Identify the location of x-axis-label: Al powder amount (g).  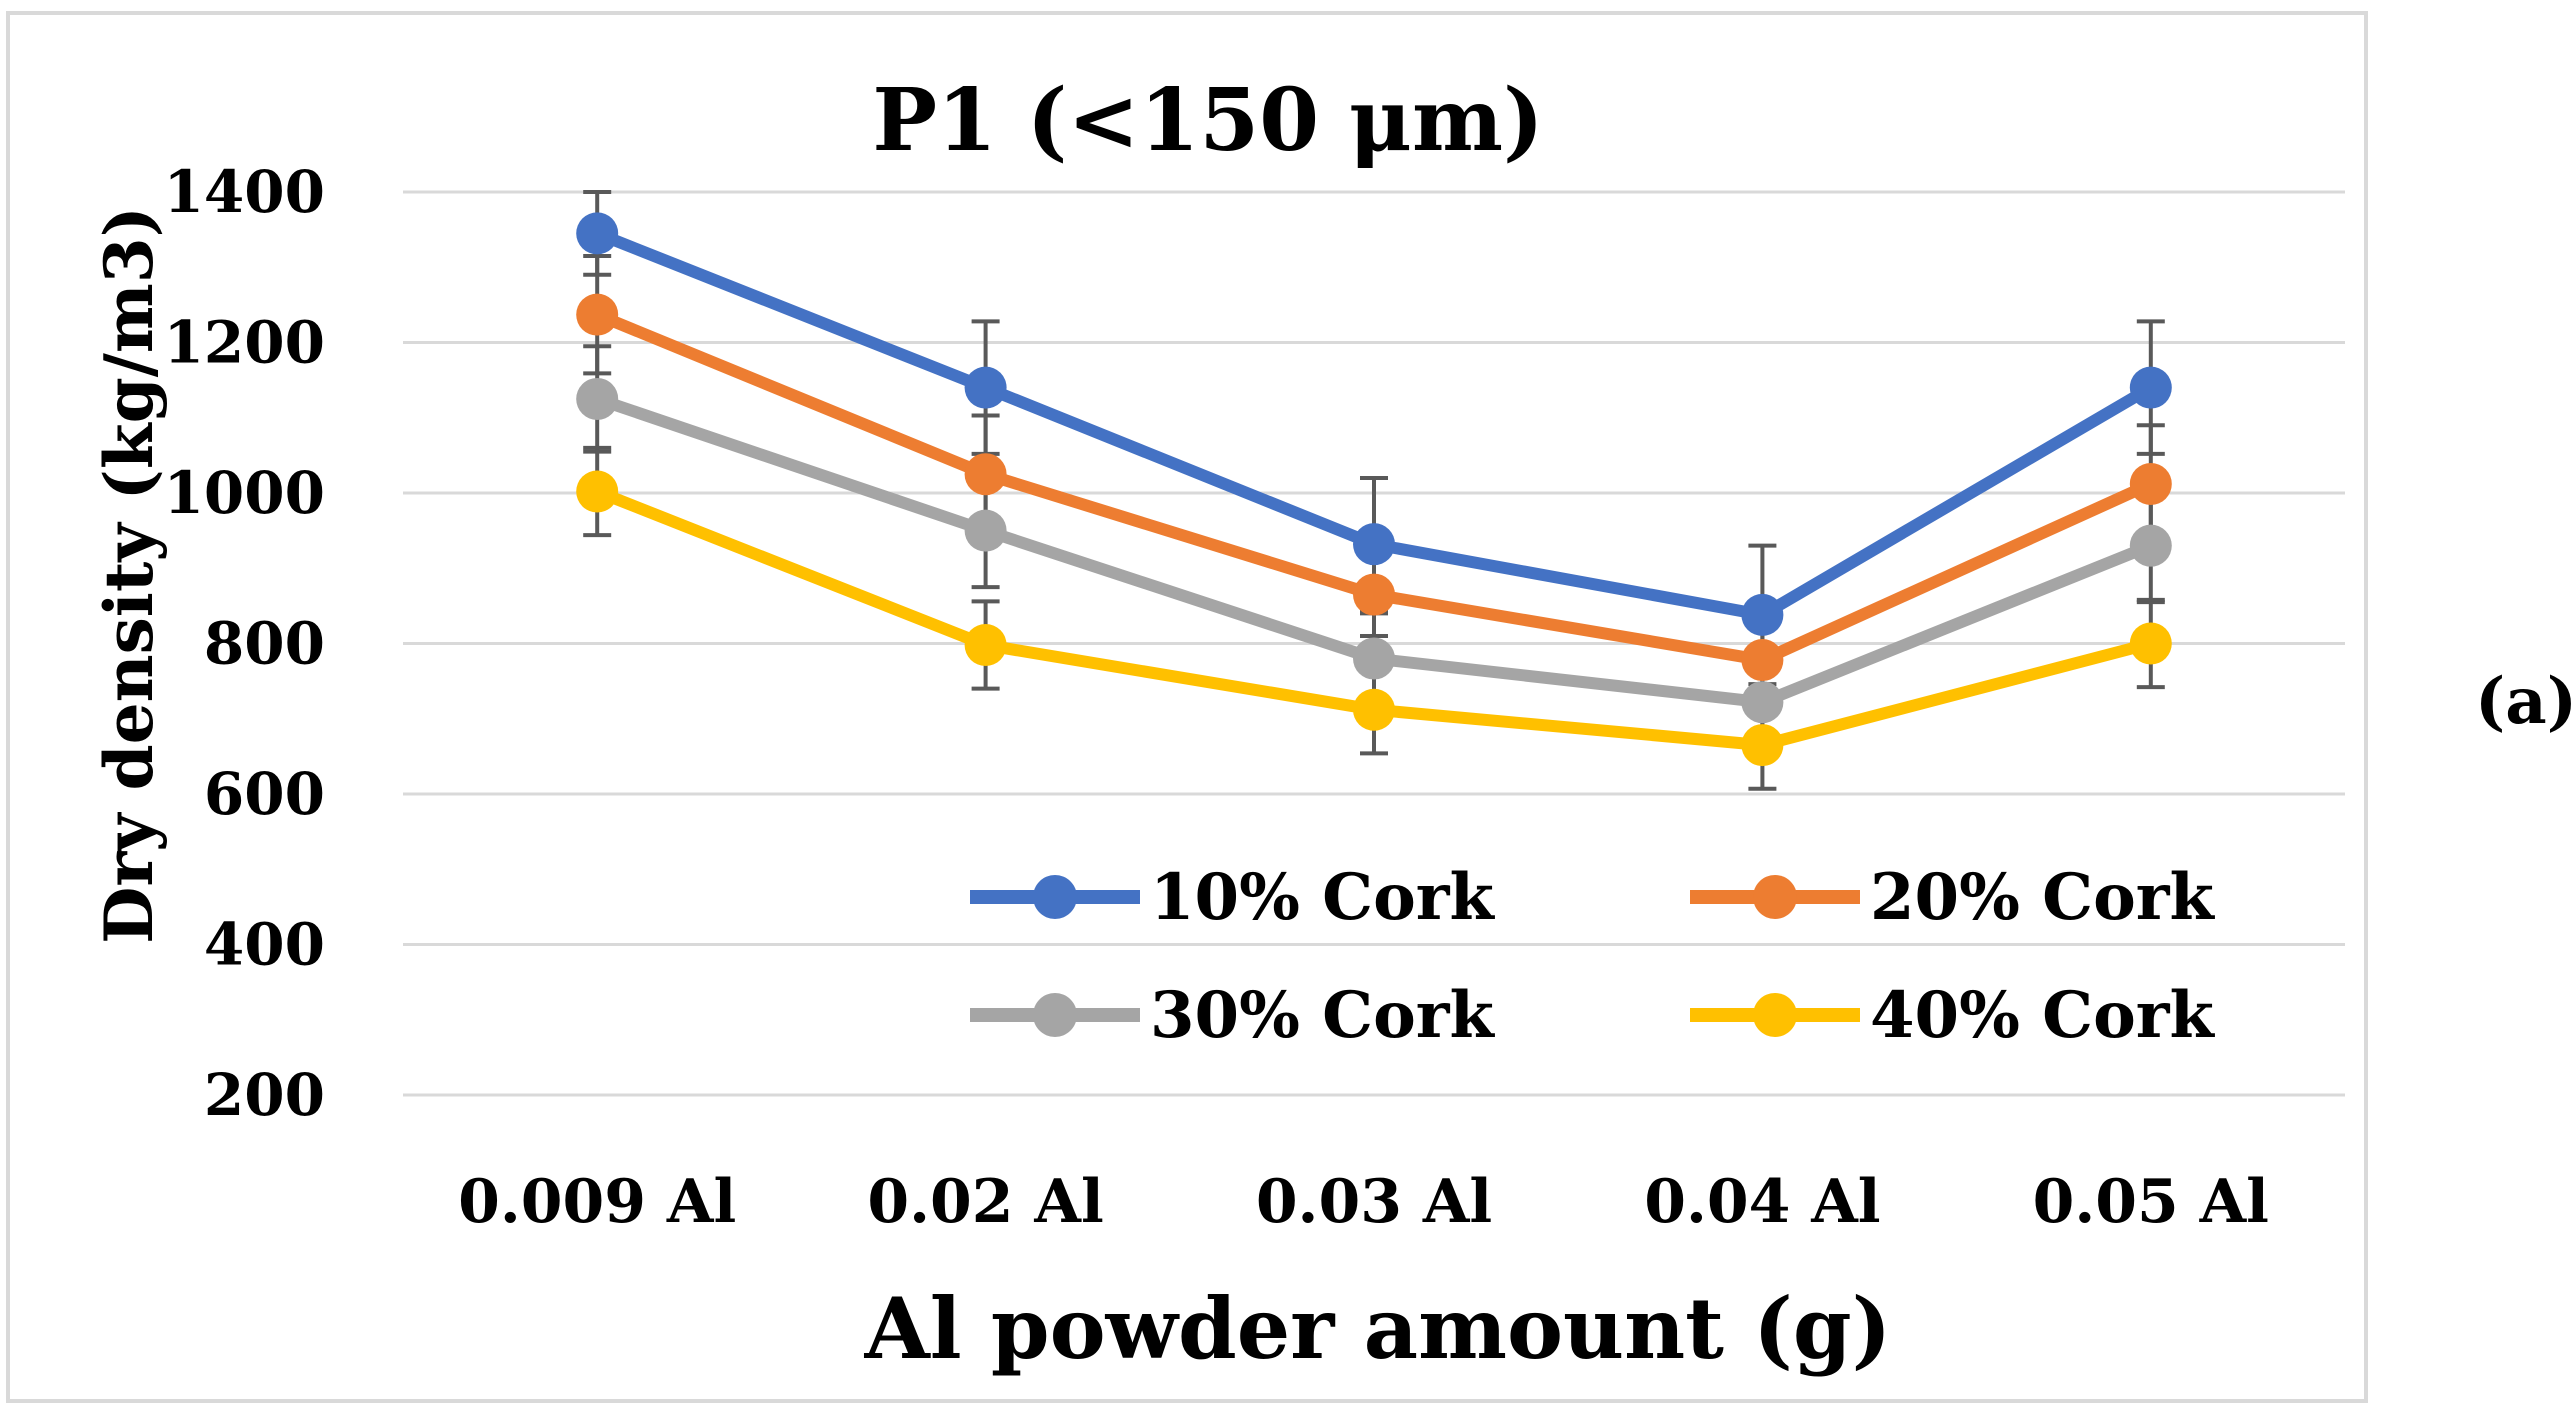
(1378, 1328).